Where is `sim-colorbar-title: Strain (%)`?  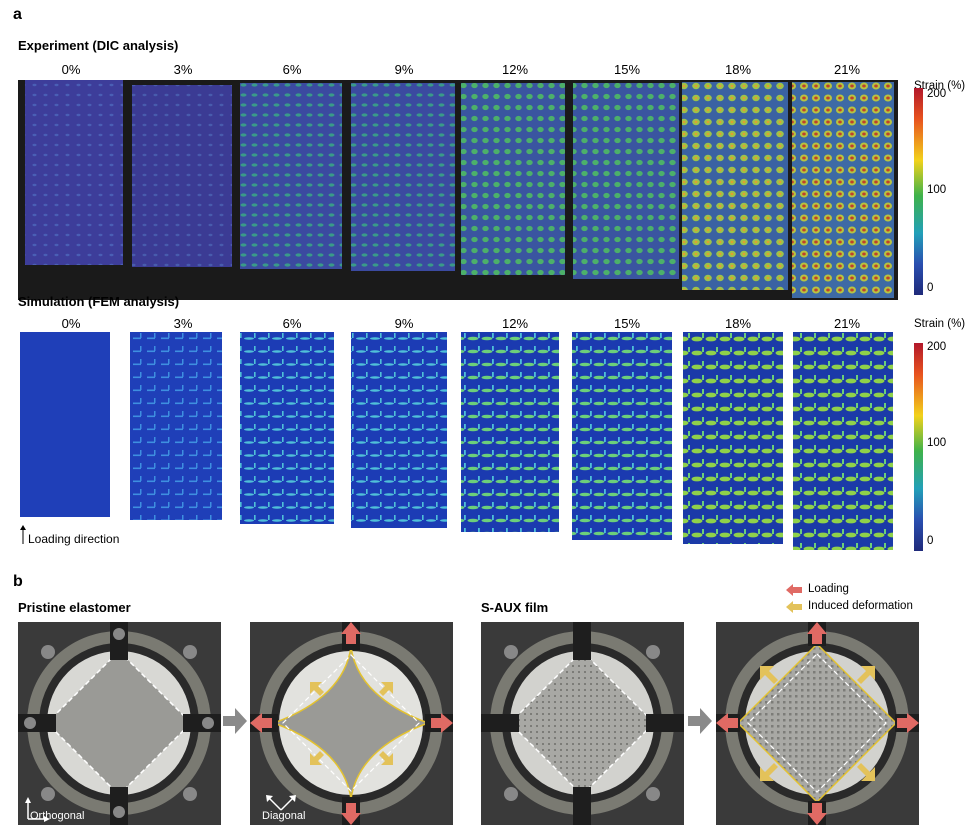 sim-colorbar-title: Strain (%) is located at coordinates (940, 324).